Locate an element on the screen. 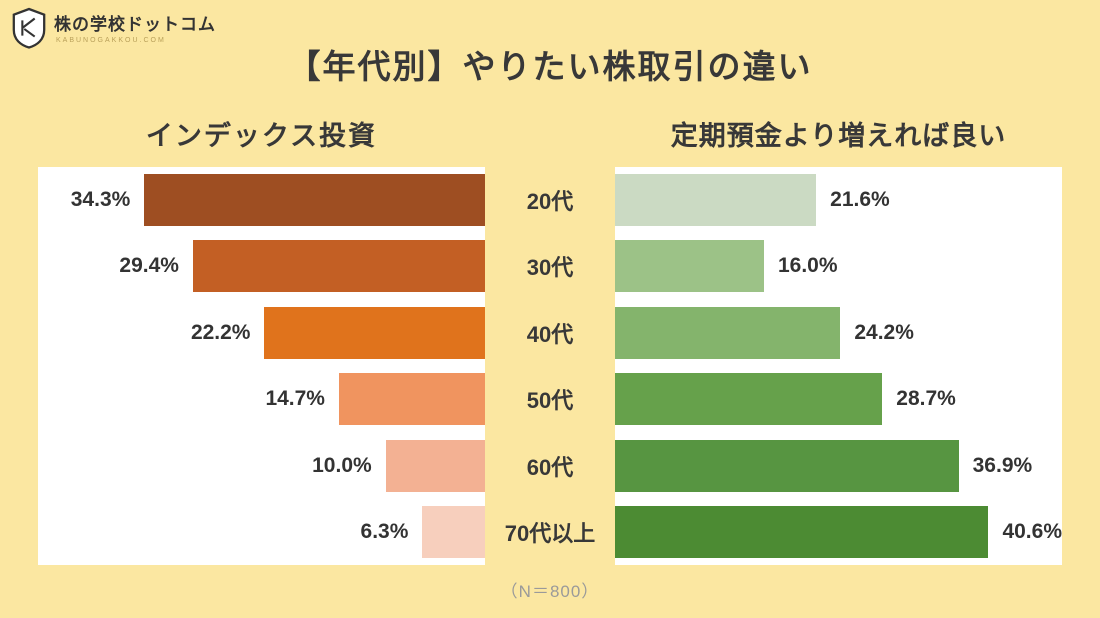 The width and height of the screenshot is (1100, 618). value-label: 6.3% is located at coordinates (384, 531).